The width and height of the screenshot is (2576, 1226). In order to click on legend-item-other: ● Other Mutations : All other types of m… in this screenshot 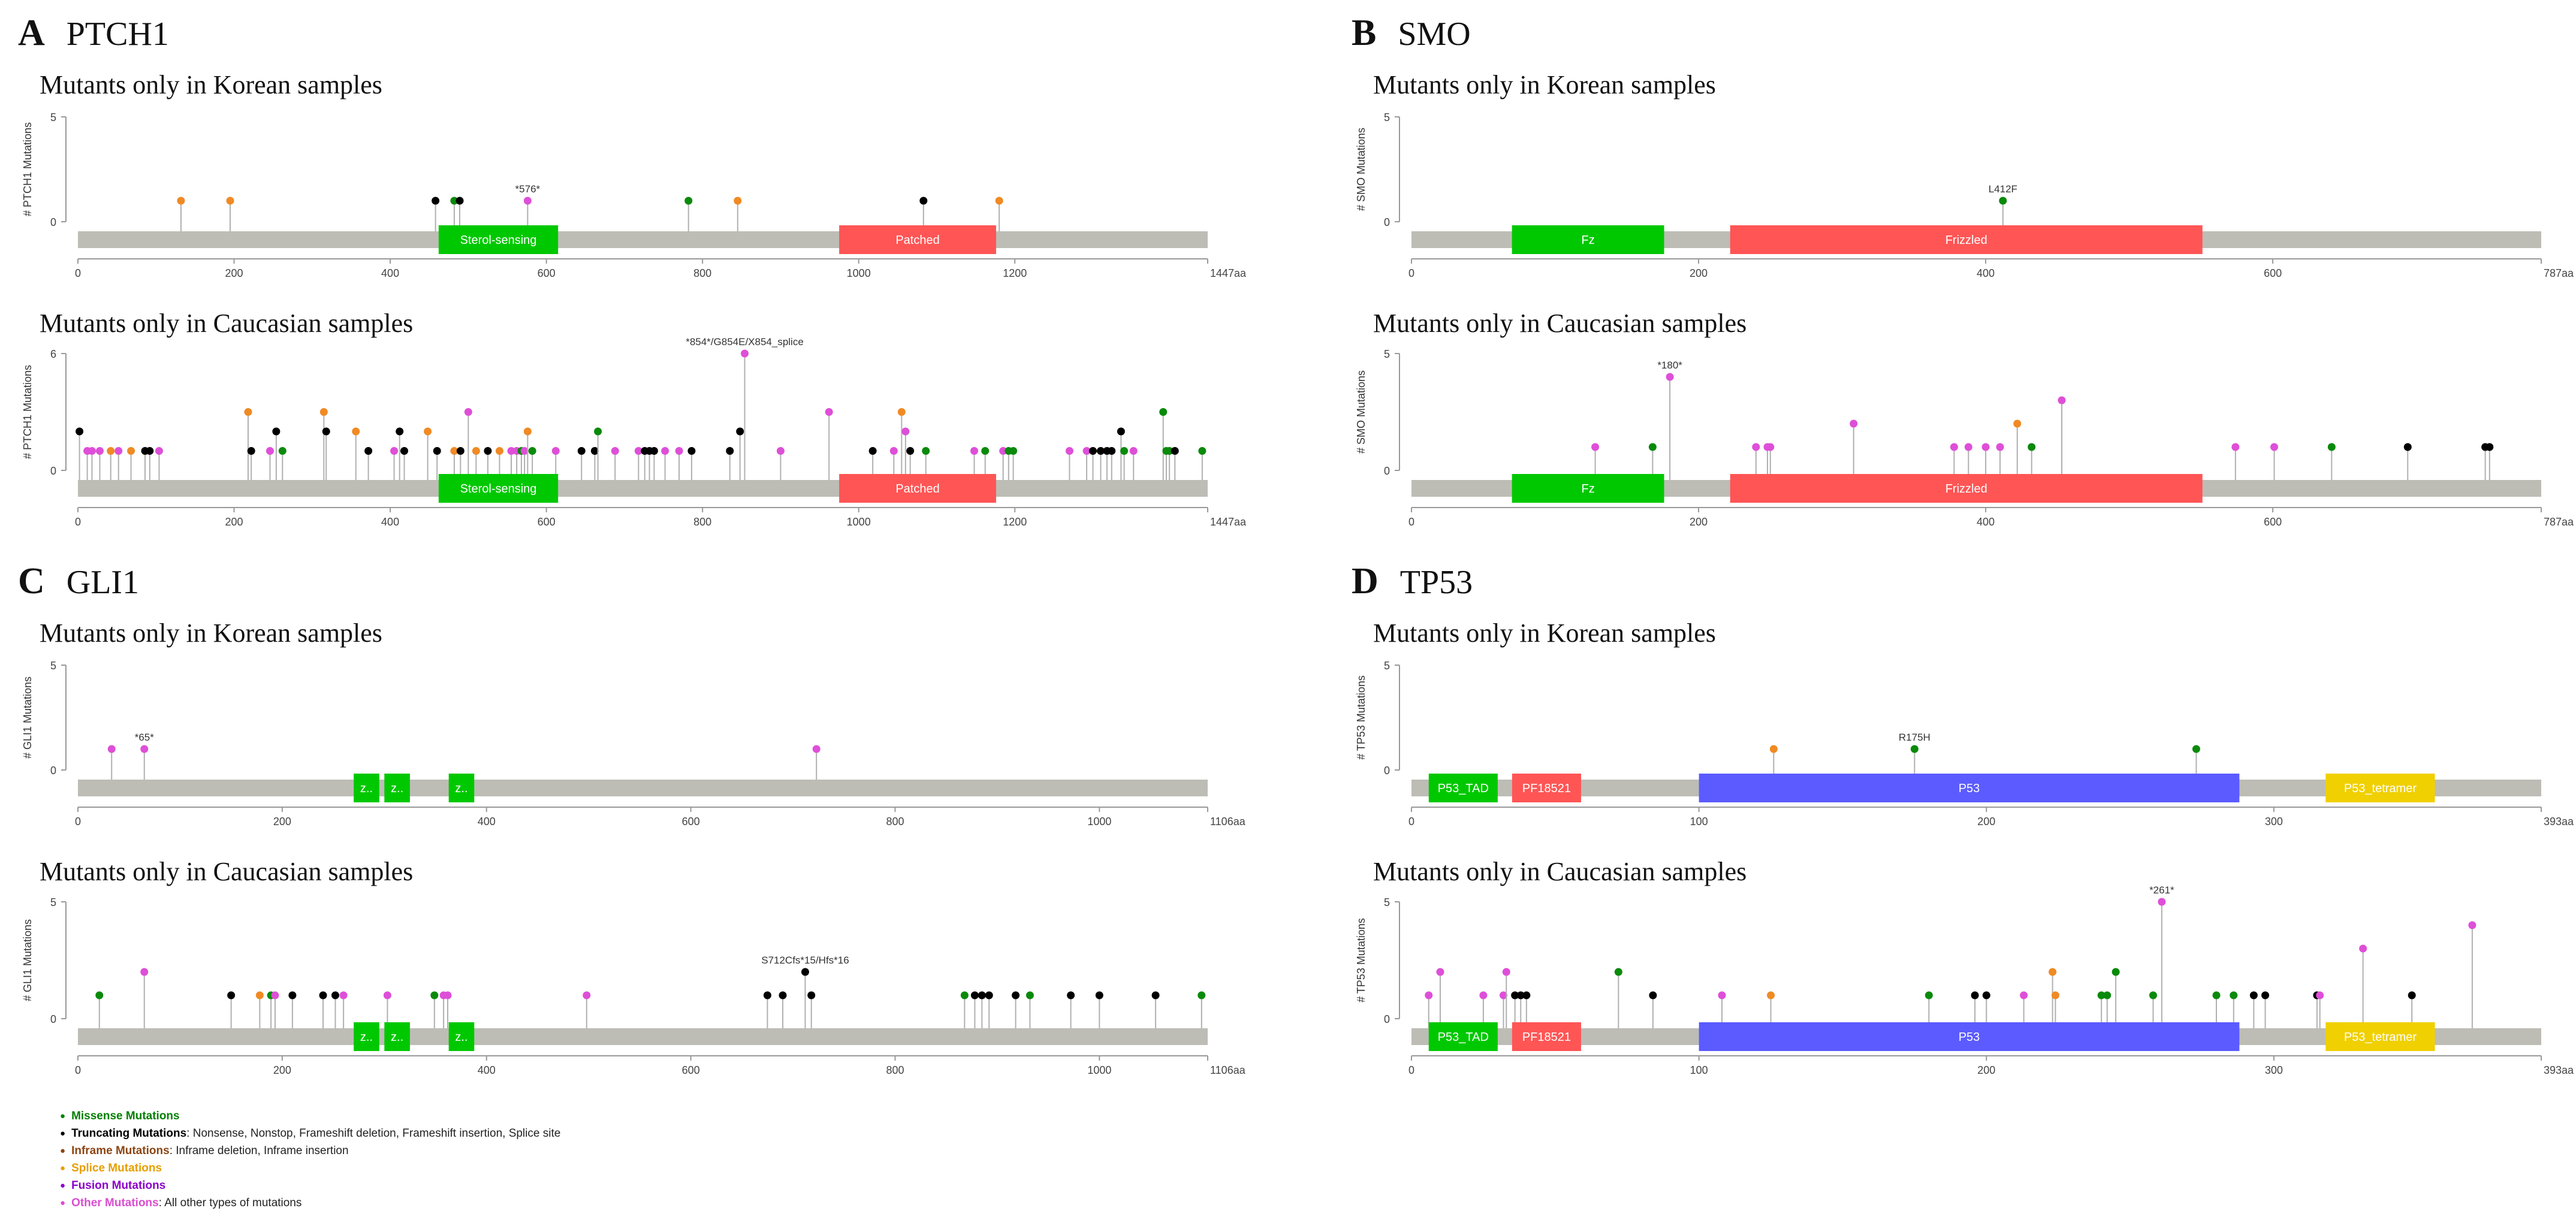, I will do `click(310, 1203)`.